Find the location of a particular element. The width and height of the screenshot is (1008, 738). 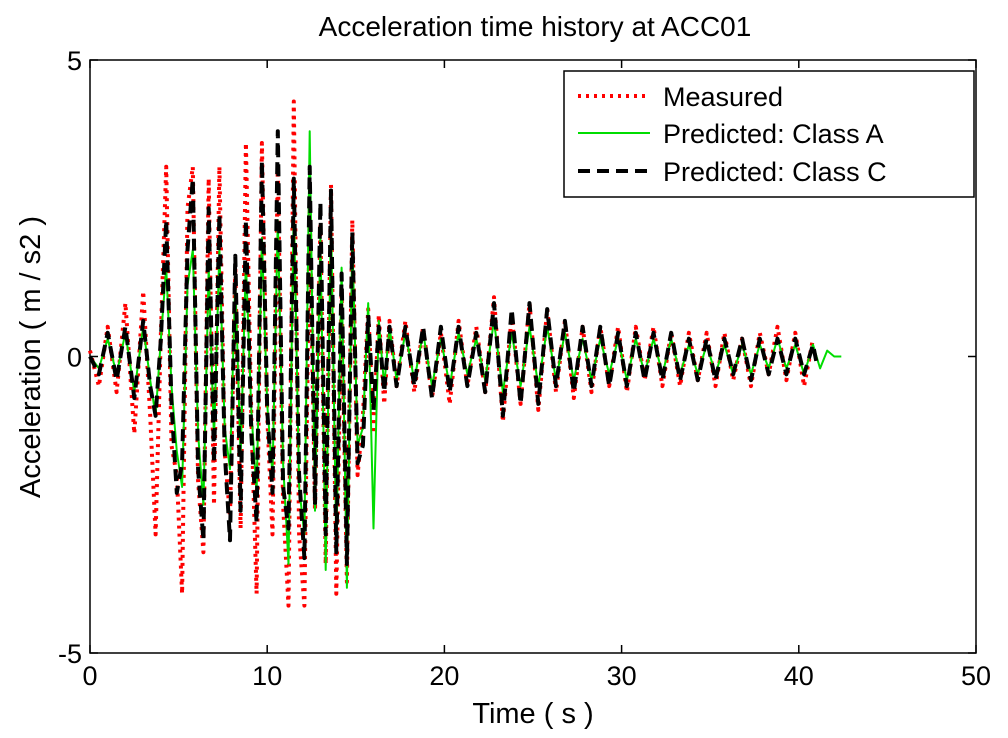

y-axis-label: Acceleration ( m / s2 ) is located at coordinates (31, 357).